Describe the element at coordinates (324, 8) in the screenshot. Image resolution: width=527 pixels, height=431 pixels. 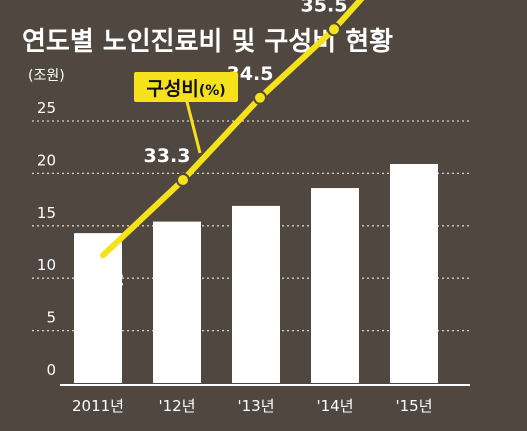
I see `ratio-value-label: 35.5` at that location.